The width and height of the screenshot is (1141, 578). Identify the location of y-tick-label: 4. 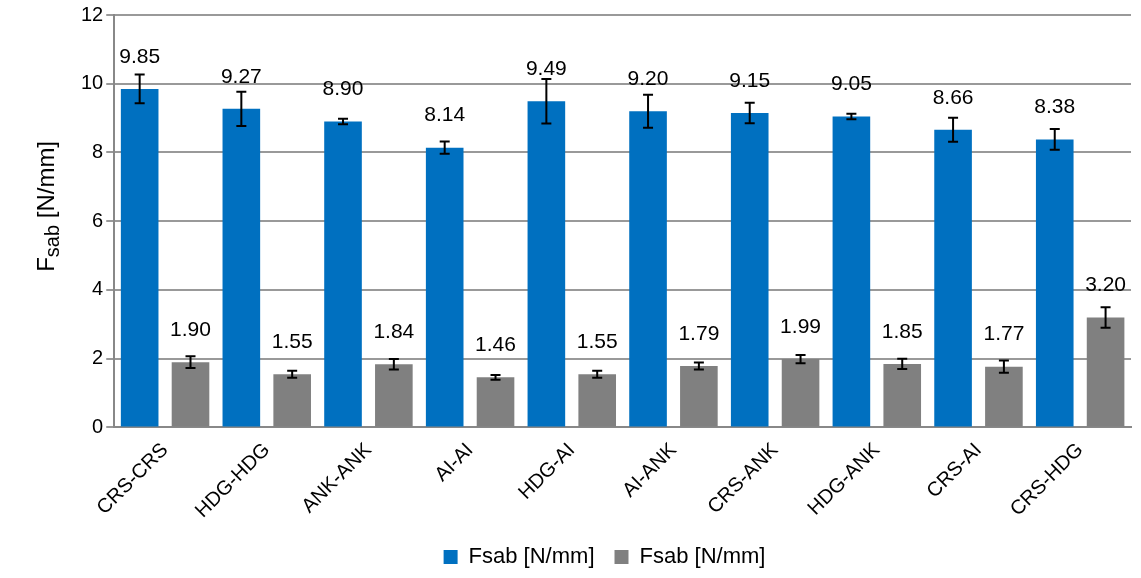
(98, 288).